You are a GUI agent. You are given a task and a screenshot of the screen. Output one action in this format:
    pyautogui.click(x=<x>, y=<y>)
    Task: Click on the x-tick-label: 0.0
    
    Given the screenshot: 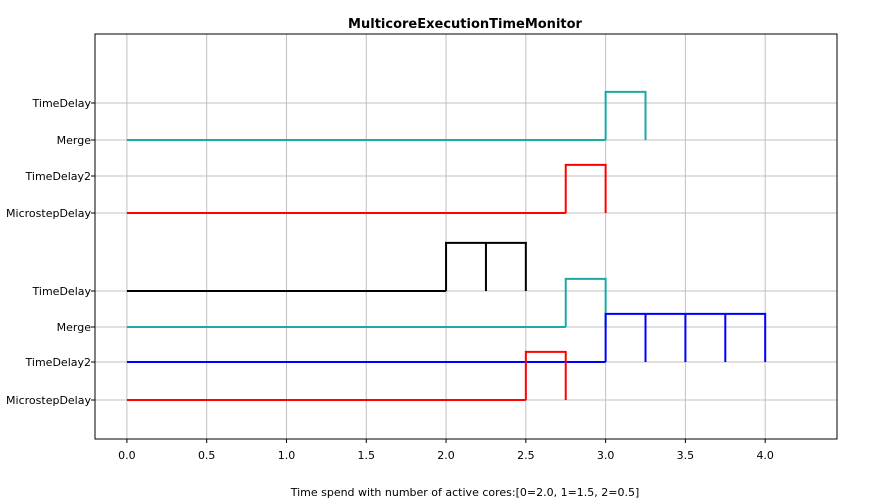 What is the action you would take?
    pyautogui.click(x=127, y=455)
    